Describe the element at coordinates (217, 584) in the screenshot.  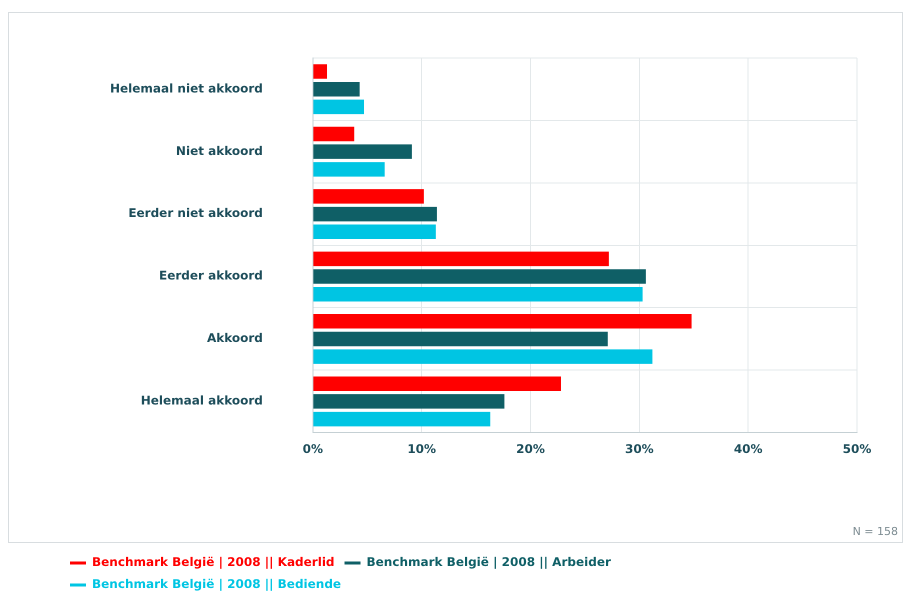
I see `legend-label: Benchmark België | 2008 || Bediende` at that location.